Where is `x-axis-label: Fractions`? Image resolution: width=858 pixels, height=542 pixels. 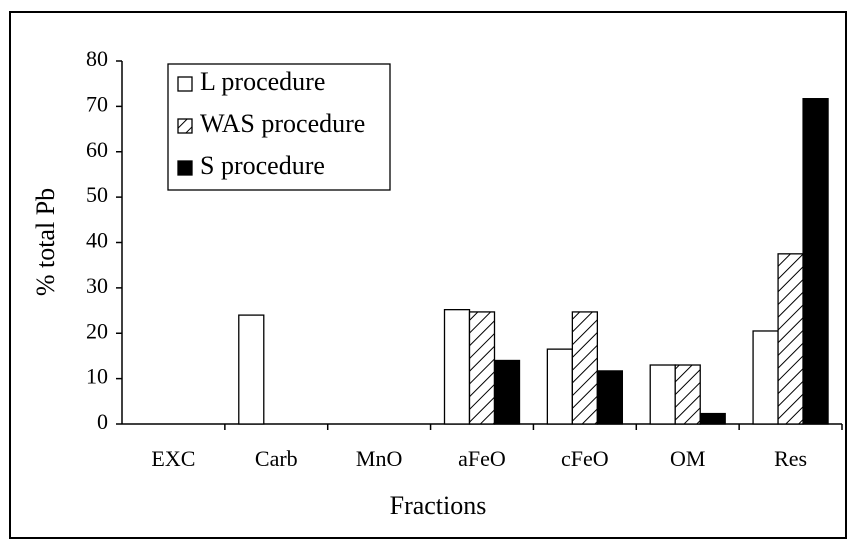
x-axis-label: Fractions is located at coordinates (438, 505).